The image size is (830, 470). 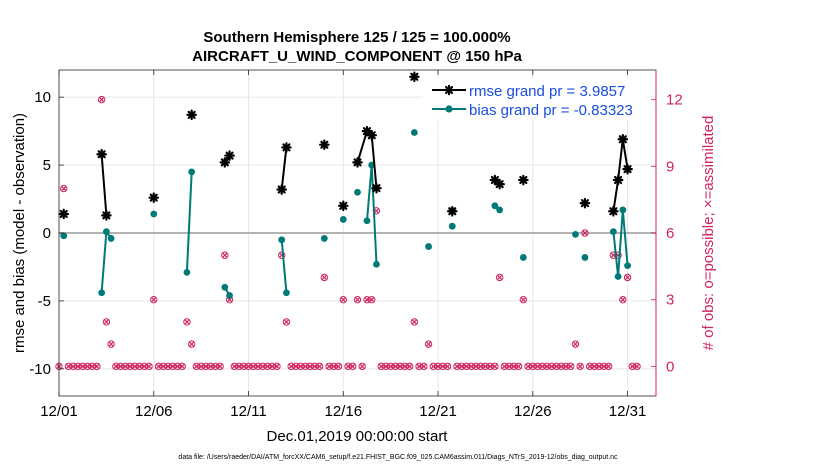 What do you see at coordinates (670, 366) in the screenshot?
I see `y-tick-label-right: 0` at bounding box center [670, 366].